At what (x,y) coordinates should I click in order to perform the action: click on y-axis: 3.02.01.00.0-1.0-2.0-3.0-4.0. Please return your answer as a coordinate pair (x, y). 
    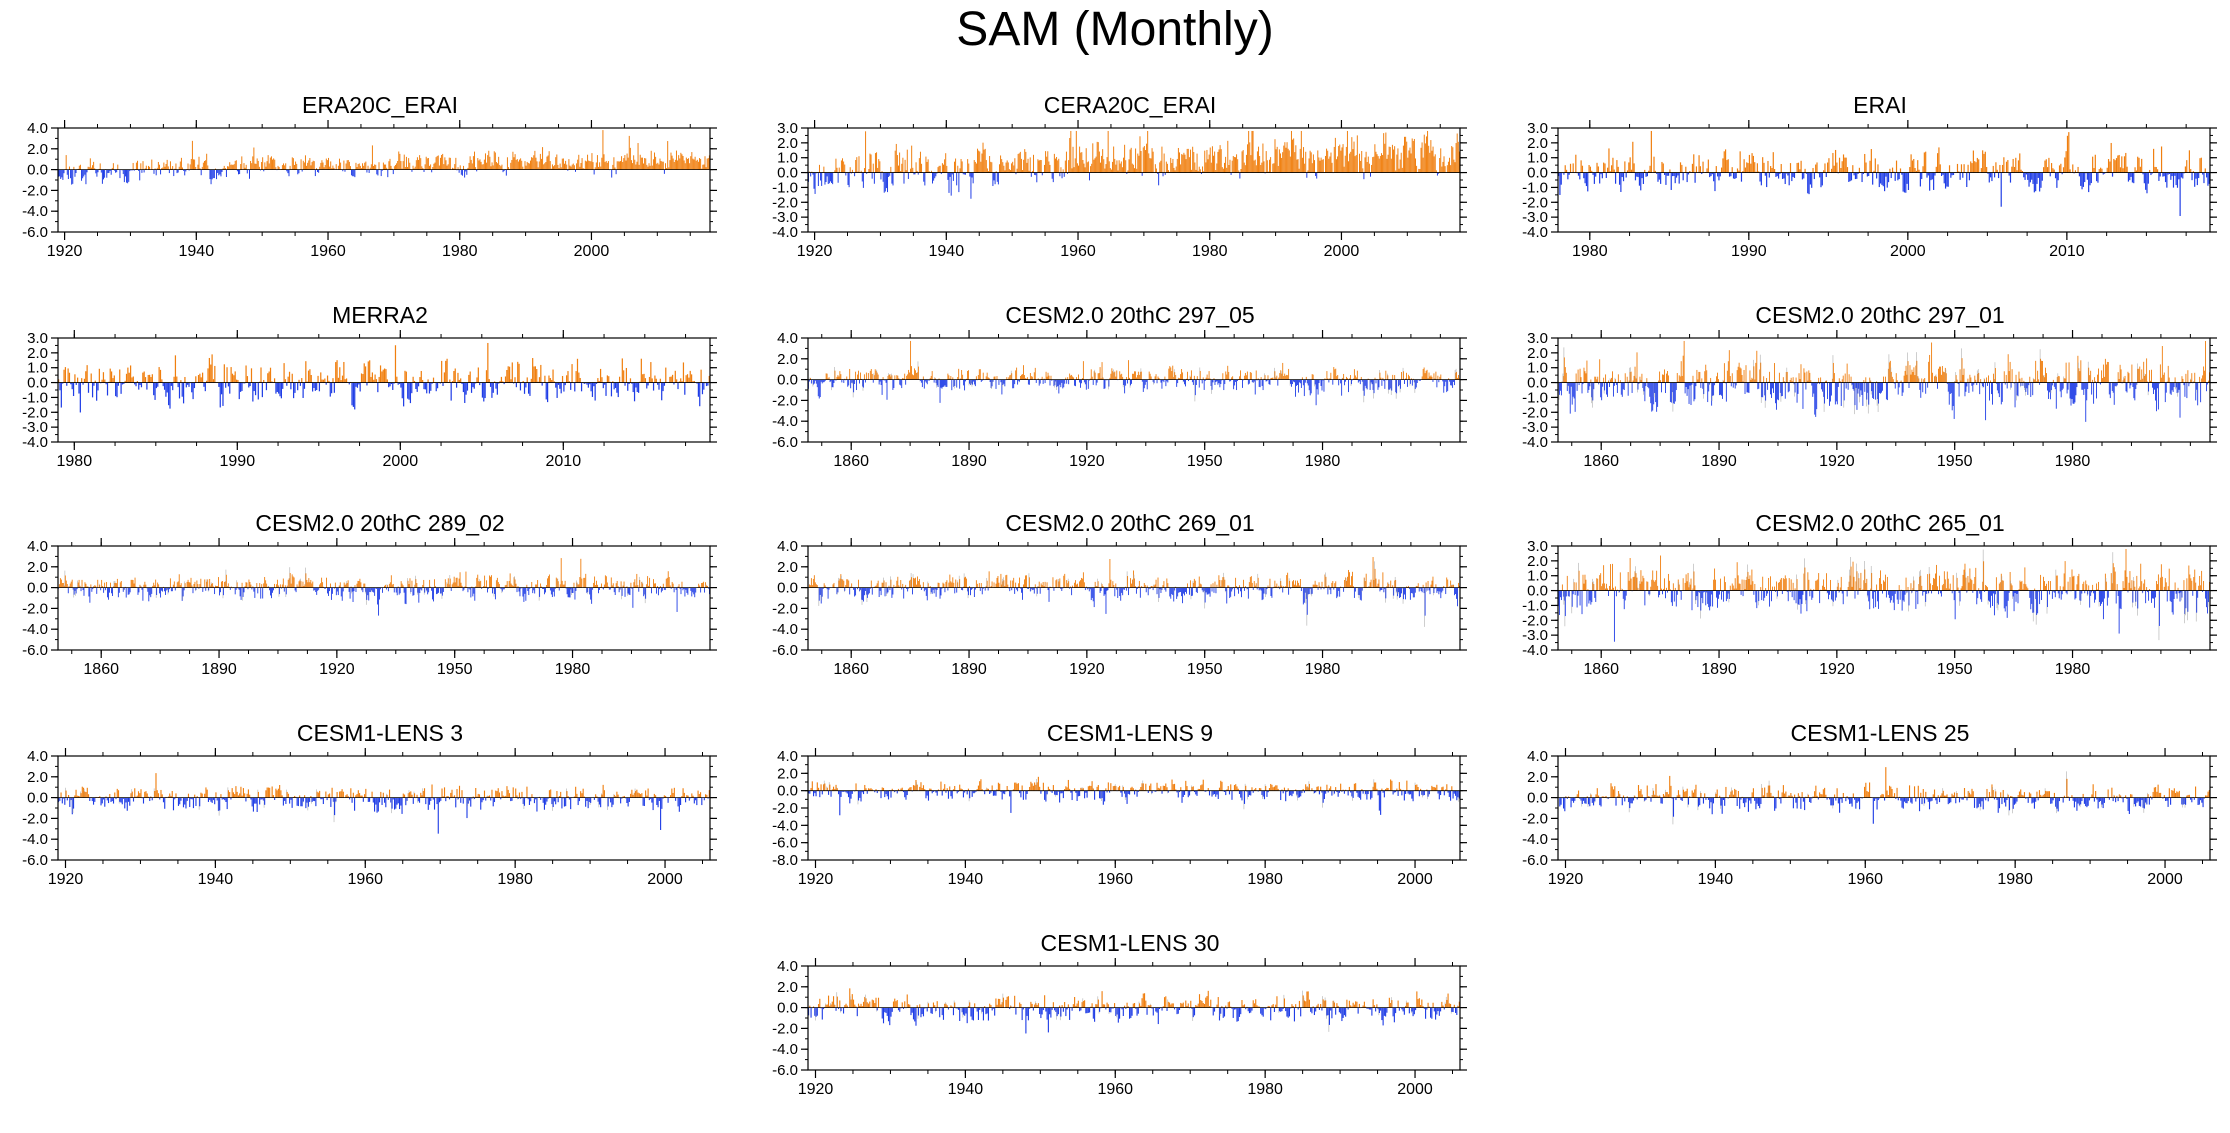
    Looking at the image, I should click on (369, 390).